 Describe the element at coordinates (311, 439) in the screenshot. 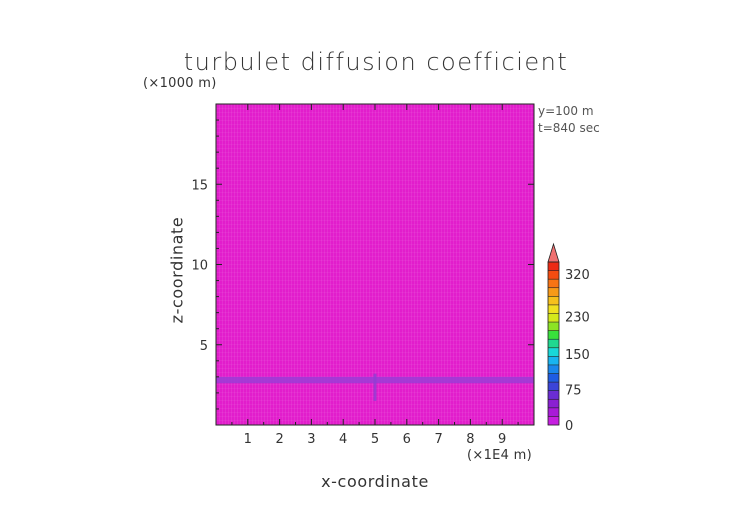

I see `x-tick-label: 3` at that location.